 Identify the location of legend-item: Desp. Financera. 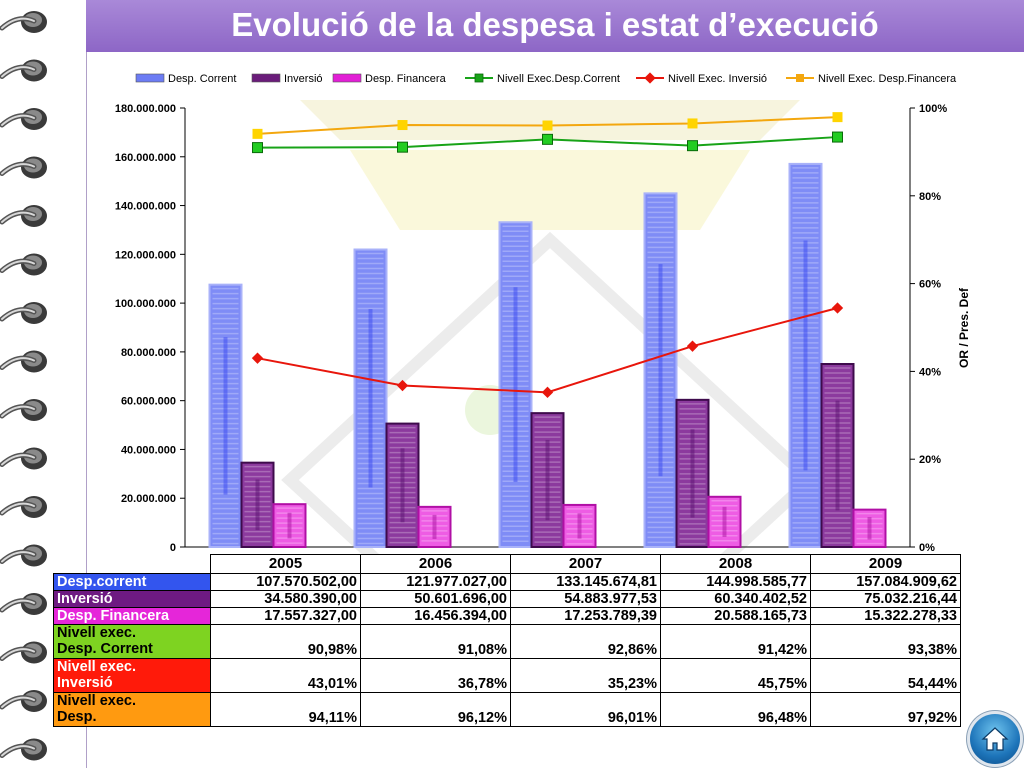
(389, 79).